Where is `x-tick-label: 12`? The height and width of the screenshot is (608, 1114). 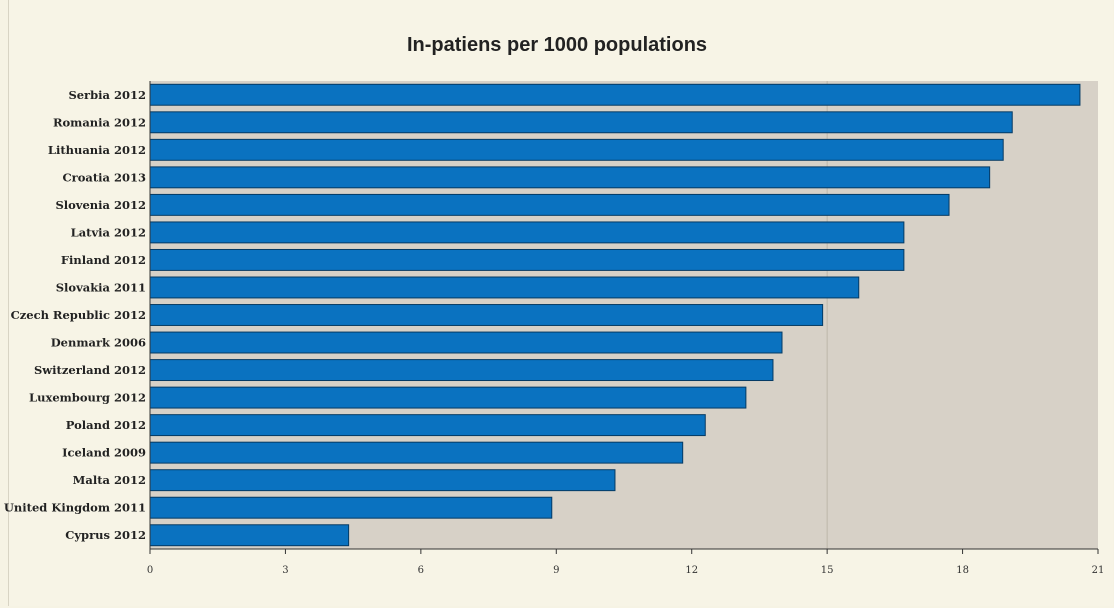
x-tick-label: 12 is located at coordinates (691, 570).